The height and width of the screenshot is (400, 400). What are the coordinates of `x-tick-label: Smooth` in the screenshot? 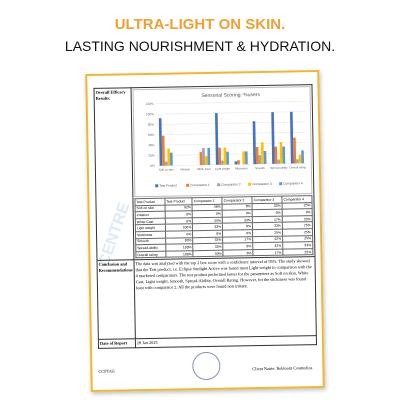 It's located at (260, 168).